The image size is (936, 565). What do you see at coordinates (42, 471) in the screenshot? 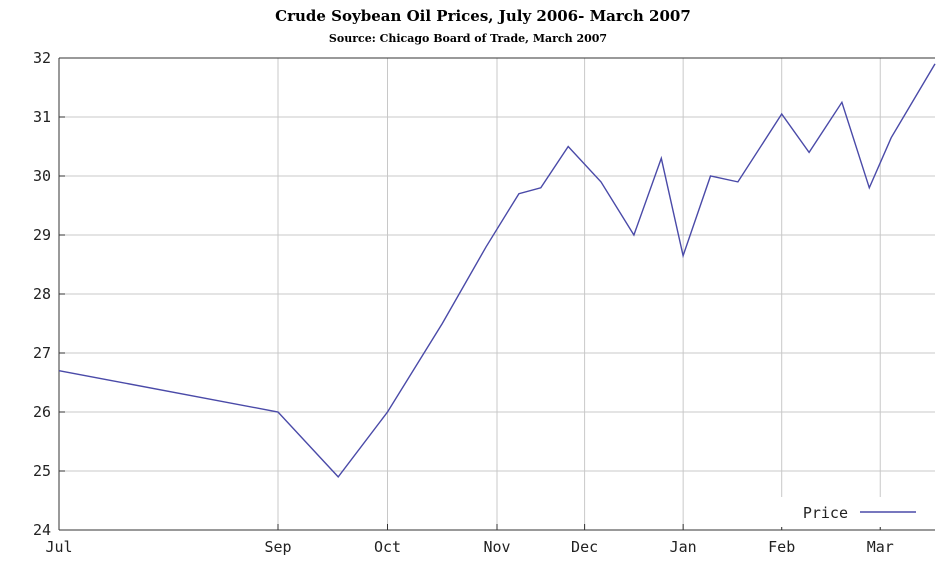
I see `y-tick-label: 25` at bounding box center [42, 471].